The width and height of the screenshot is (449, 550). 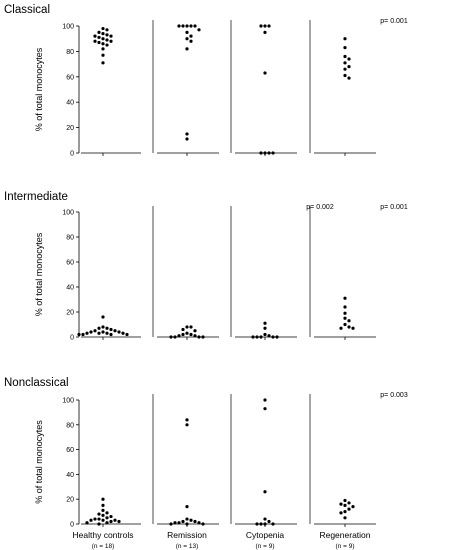 What do you see at coordinates (70, 288) in the screenshot?
I see `y-tick-label-1-2: 40` at bounding box center [70, 288].